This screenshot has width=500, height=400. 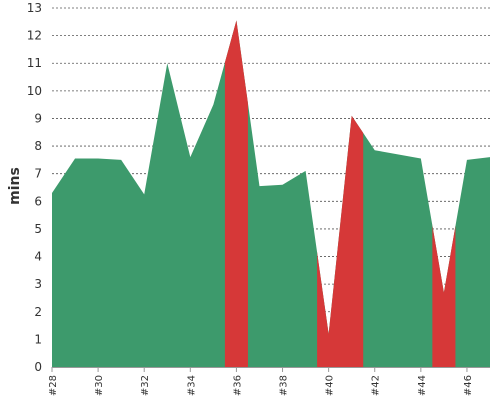 I want to click on y-tick-label: 9, so click(x=38, y=118).